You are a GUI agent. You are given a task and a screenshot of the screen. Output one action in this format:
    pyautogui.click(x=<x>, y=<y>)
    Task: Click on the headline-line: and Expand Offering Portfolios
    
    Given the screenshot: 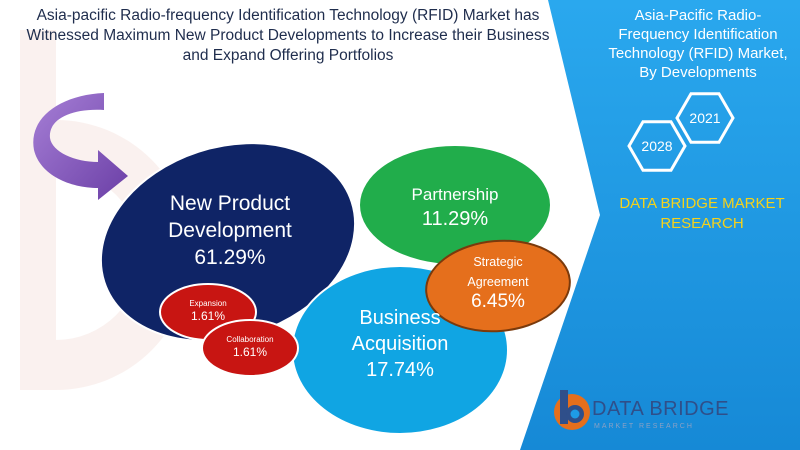 What is the action you would take?
    pyautogui.click(x=288, y=55)
    